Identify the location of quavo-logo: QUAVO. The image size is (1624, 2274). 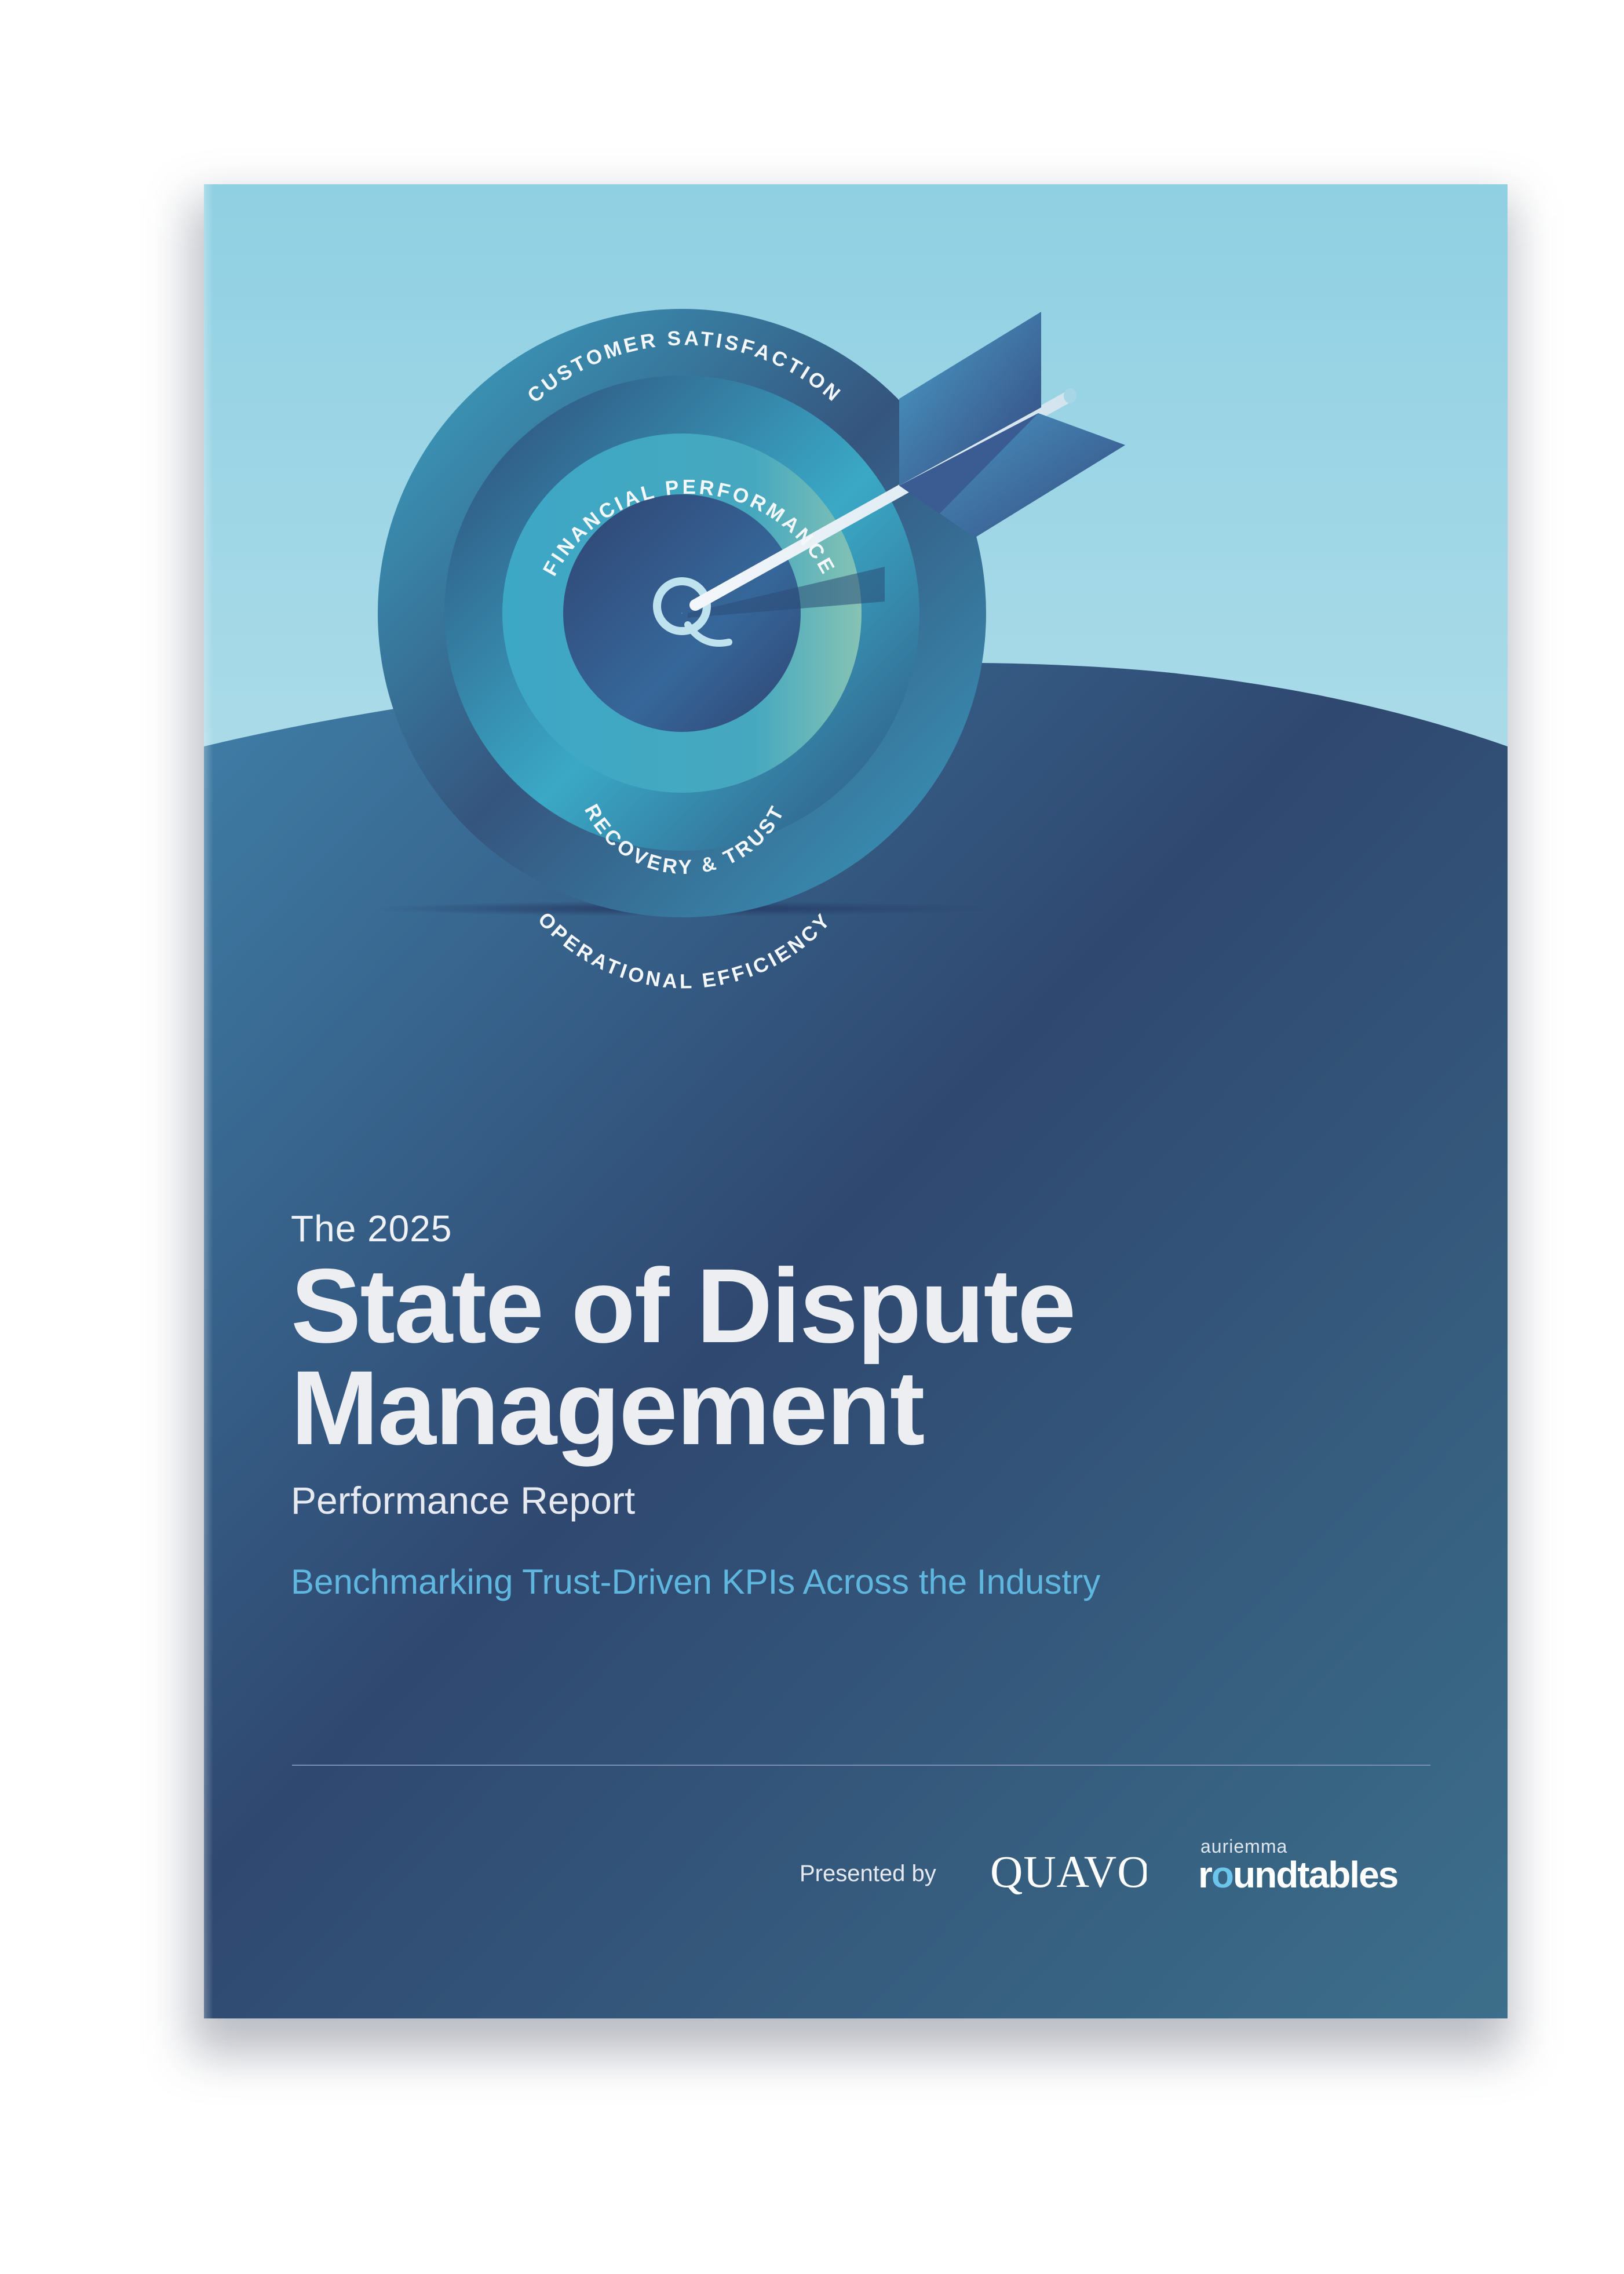
(1068, 1871).